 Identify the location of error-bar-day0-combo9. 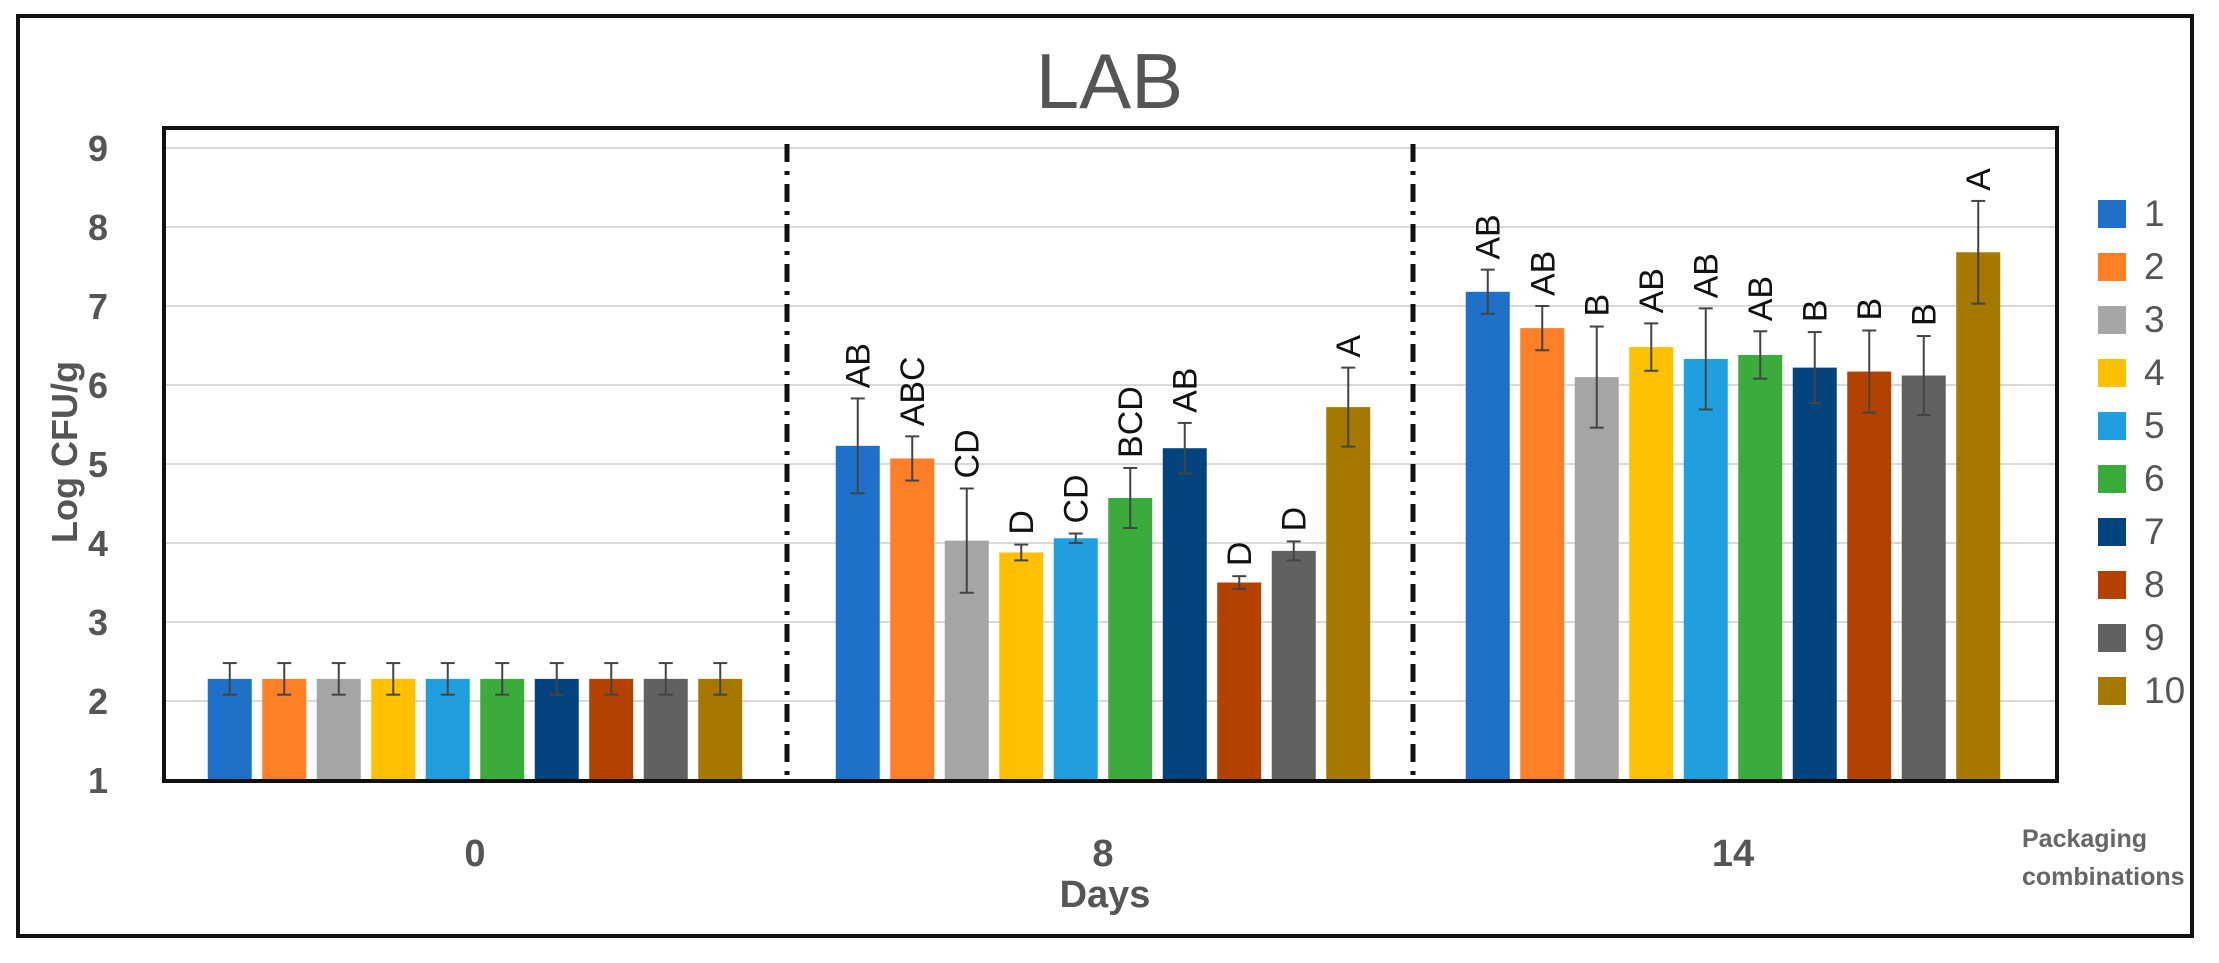
(665, 679).